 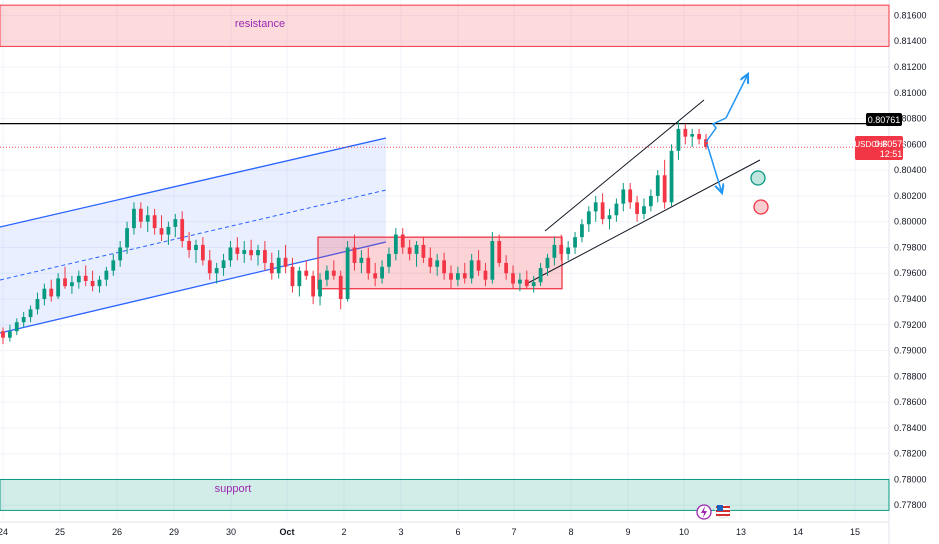 I want to click on x-tick-label: 14, so click(x=798, y=532).